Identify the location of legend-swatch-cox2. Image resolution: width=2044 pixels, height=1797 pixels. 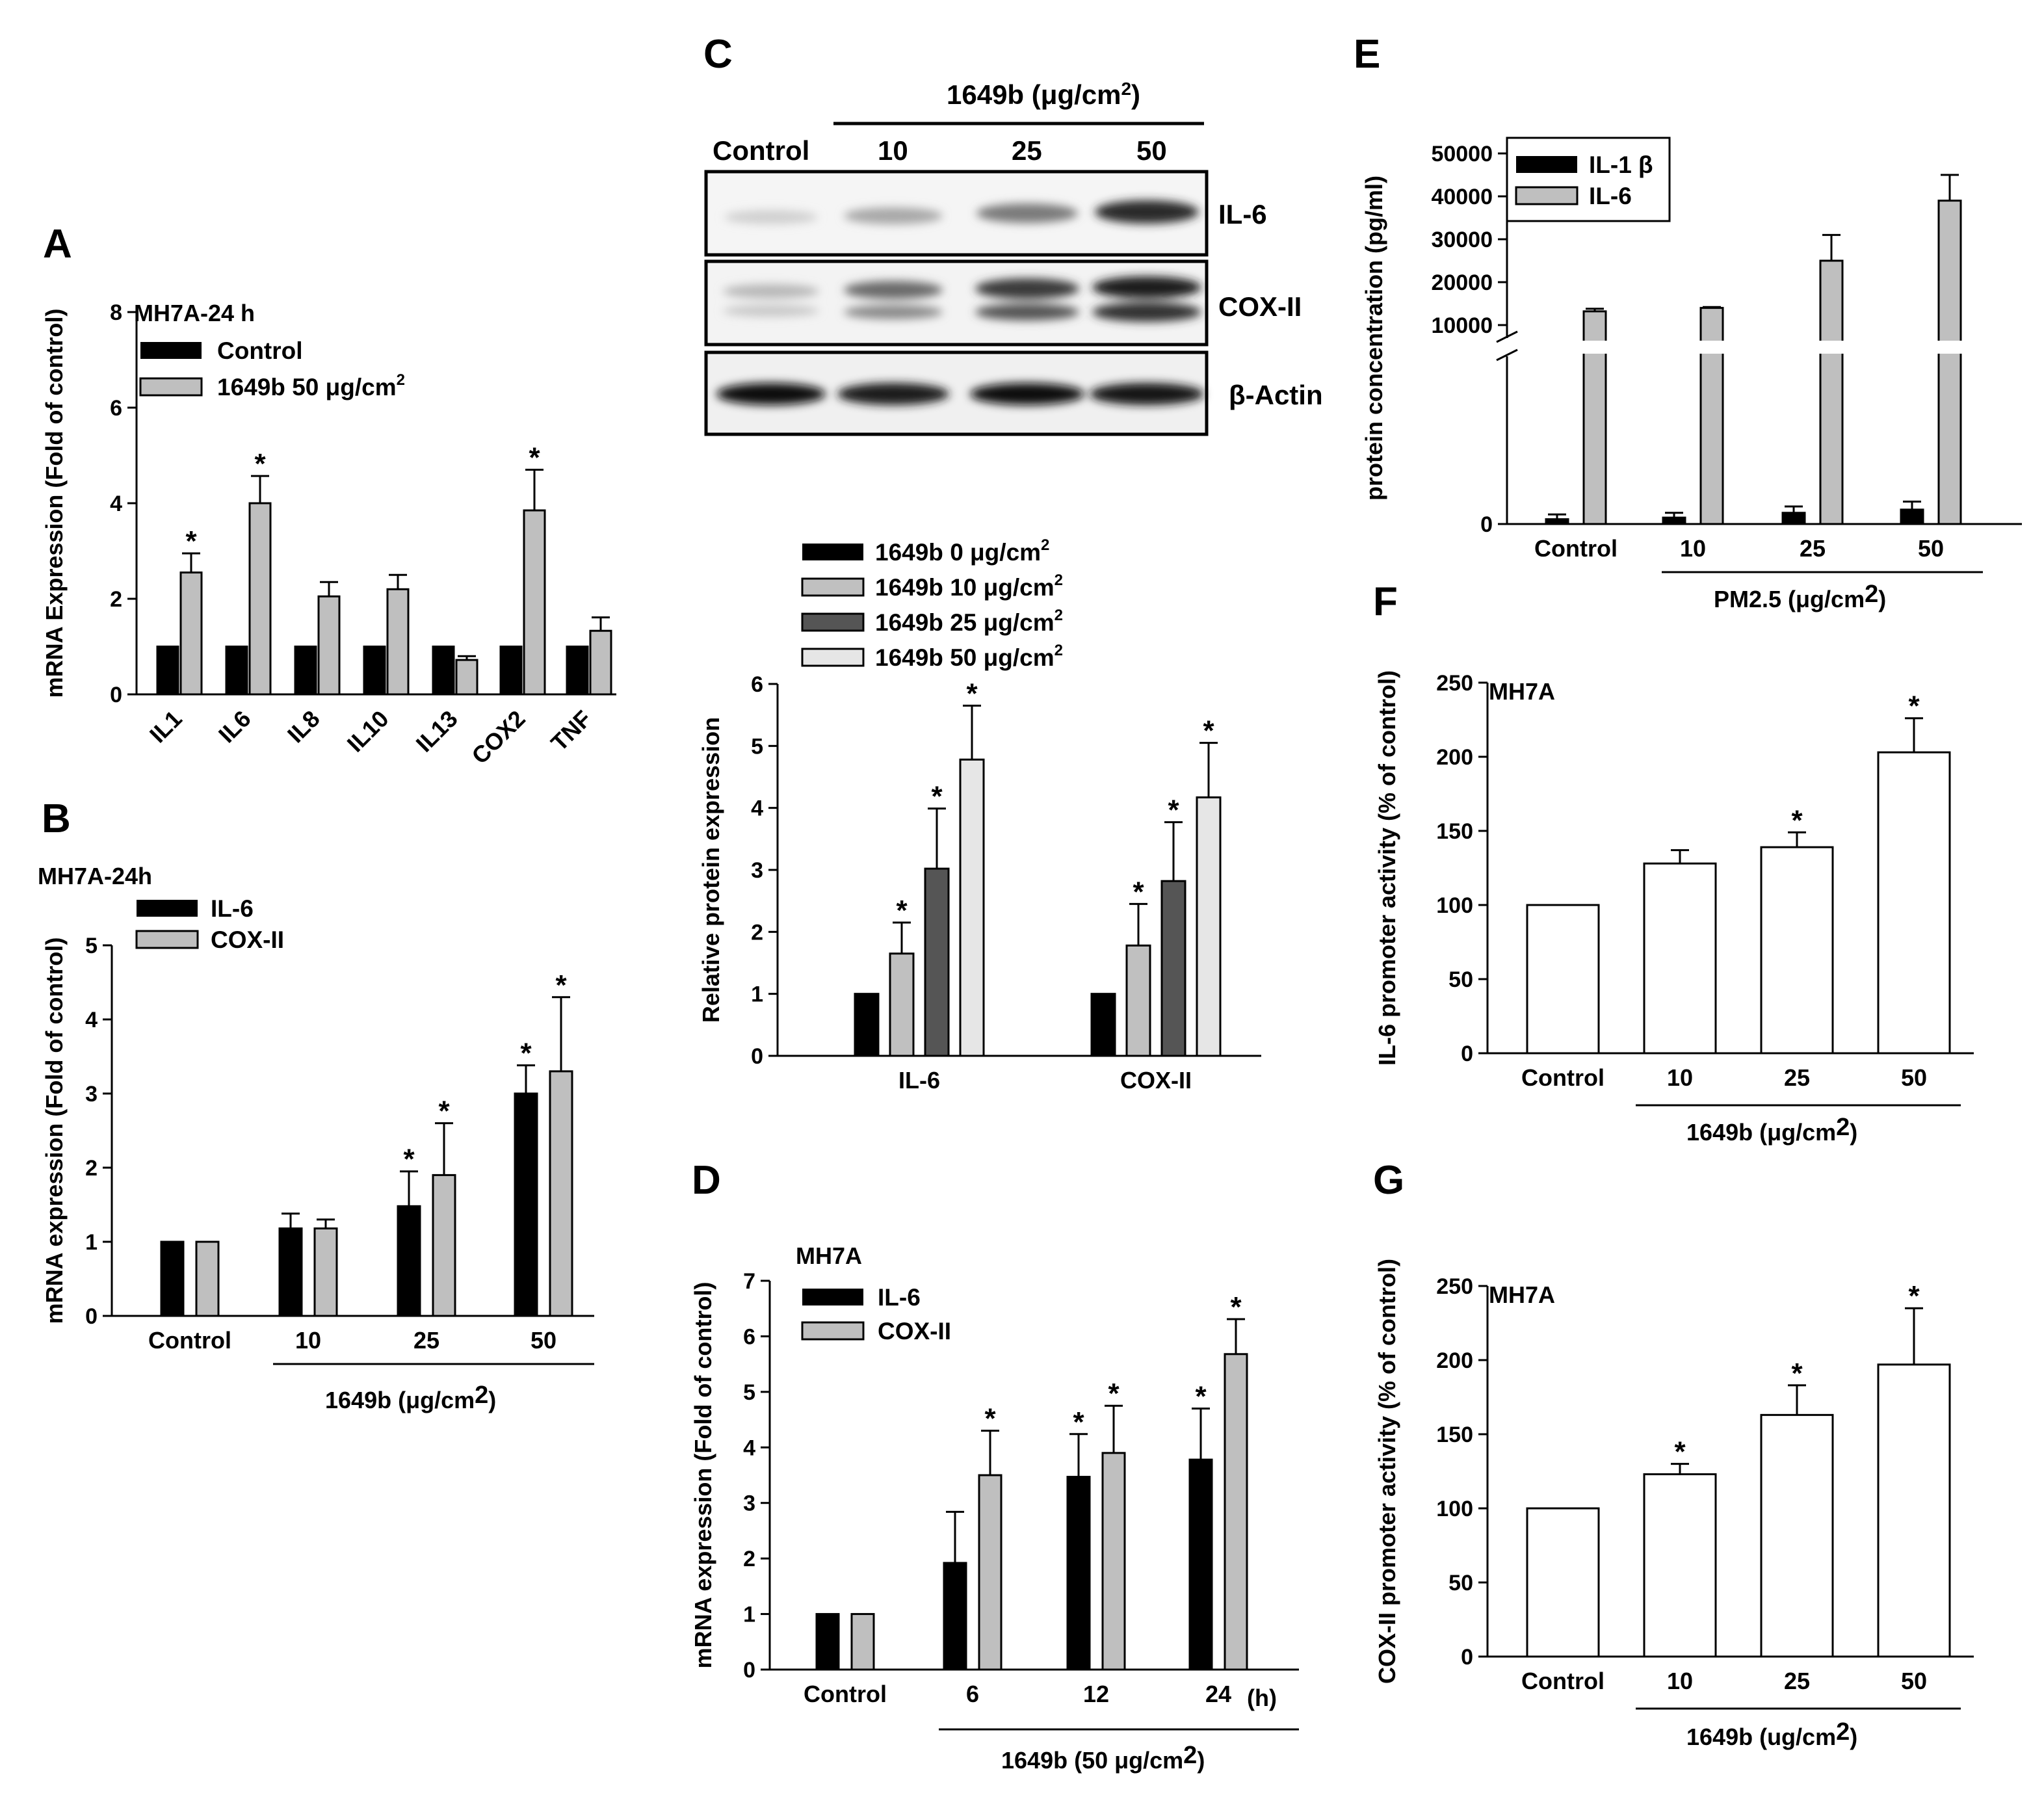
(167, 939).